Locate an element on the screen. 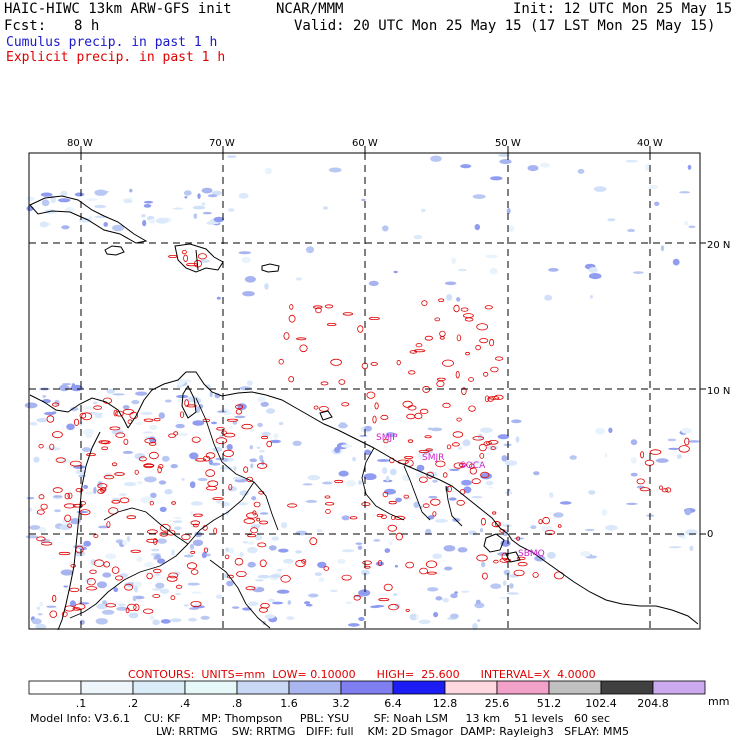  lon-tick-labels: 80 W 70 W 60 W 50 W 40 W is located at coordinates (365, 143).